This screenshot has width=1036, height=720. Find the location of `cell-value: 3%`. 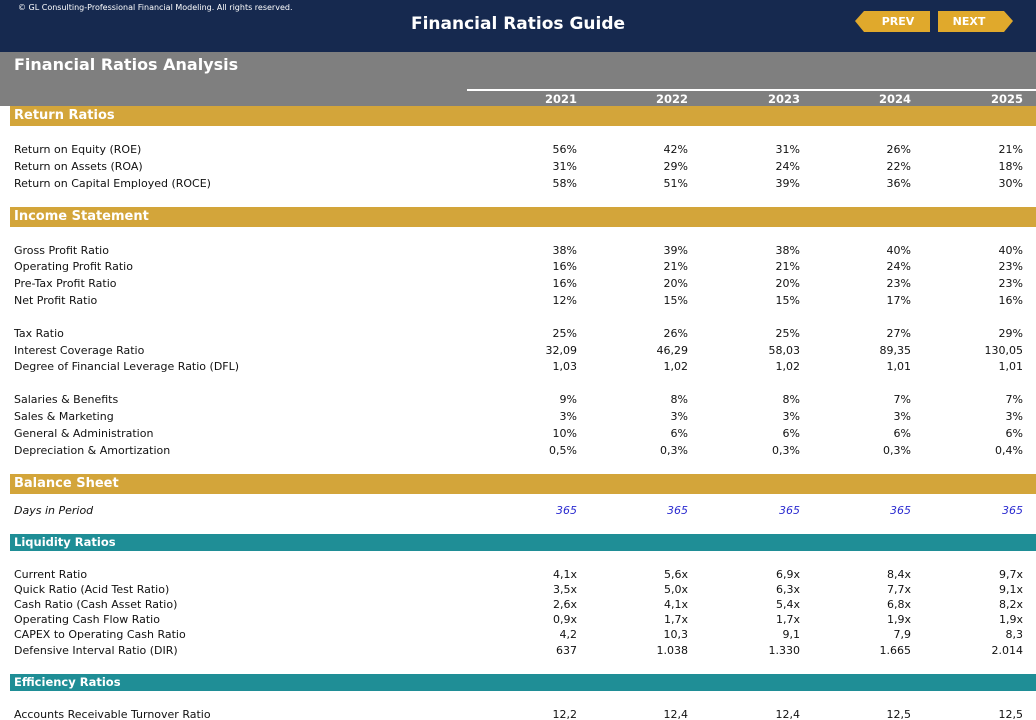

cell-value: 3% is located at coordinates (568, 416).